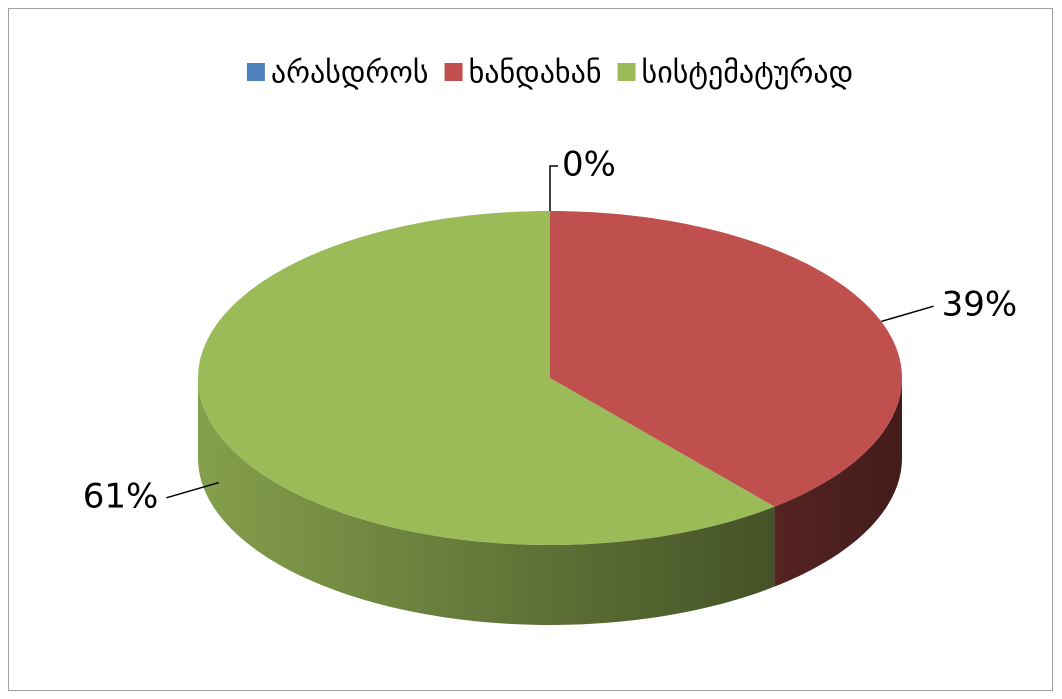 The image size is (1062, 699). I want to click on slice-side, so click(838, 482).